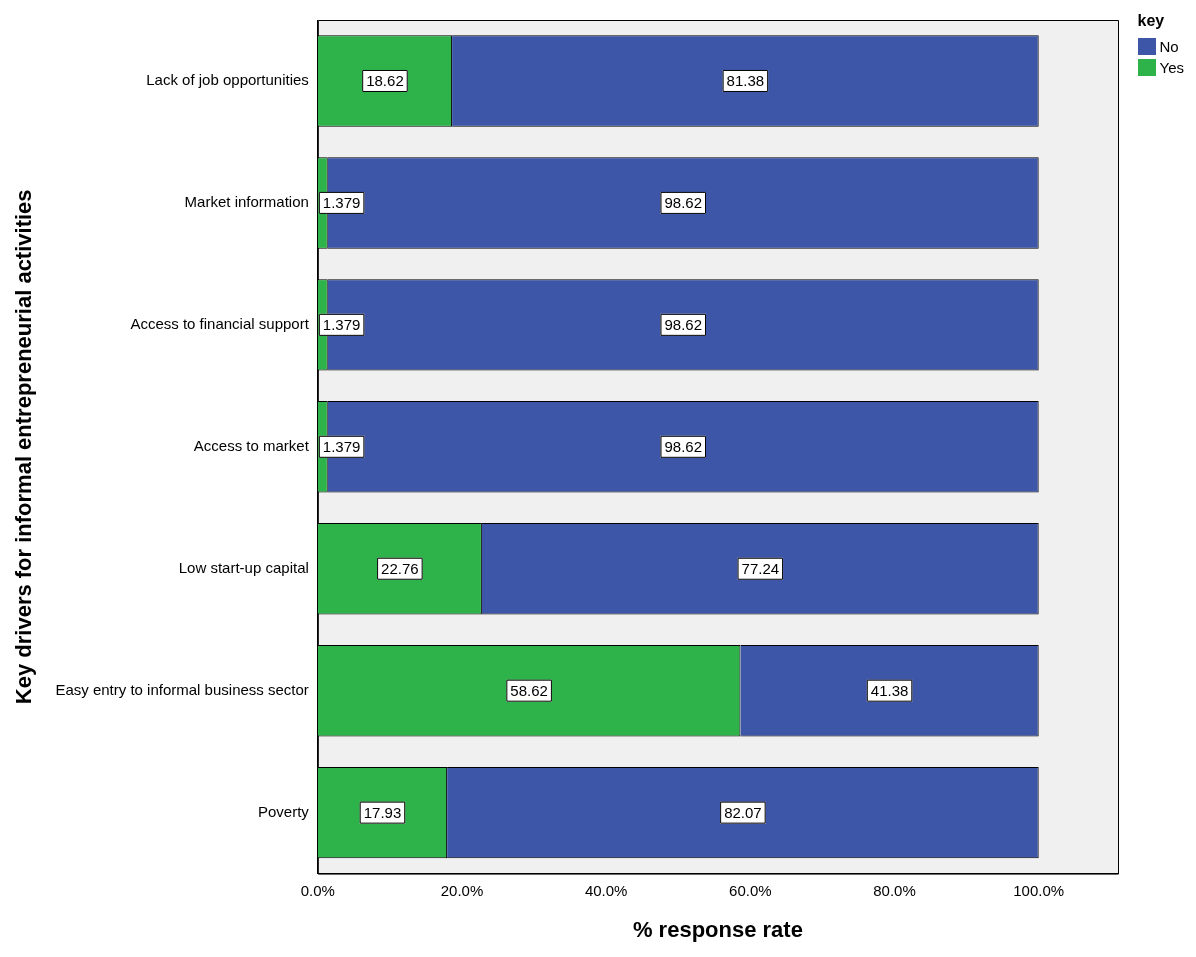 Image resolution: width=1196 pixels, height=957 pixels. Describe the element at coordinates (317, 890) in the screenshot. I see `x-tick-label: 0.0%` at that location.